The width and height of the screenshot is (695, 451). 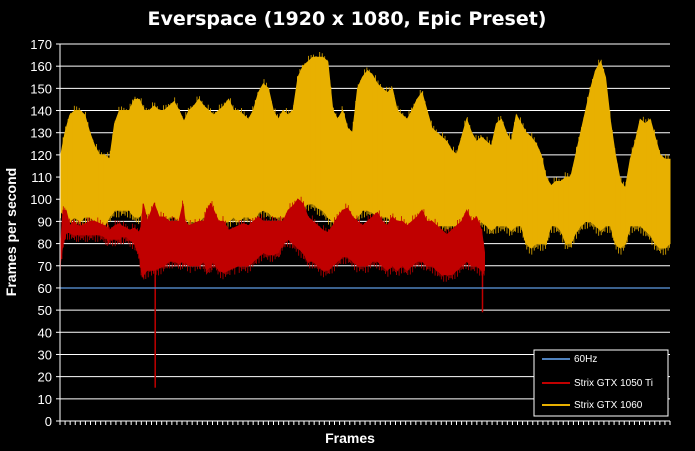 What do you see at coordinates (613, 383) in the screenshot?
I see `legend-label-strix-gtx-1050-ti: Strix GTX 1050 Ti` at bounding box center [613, 383].